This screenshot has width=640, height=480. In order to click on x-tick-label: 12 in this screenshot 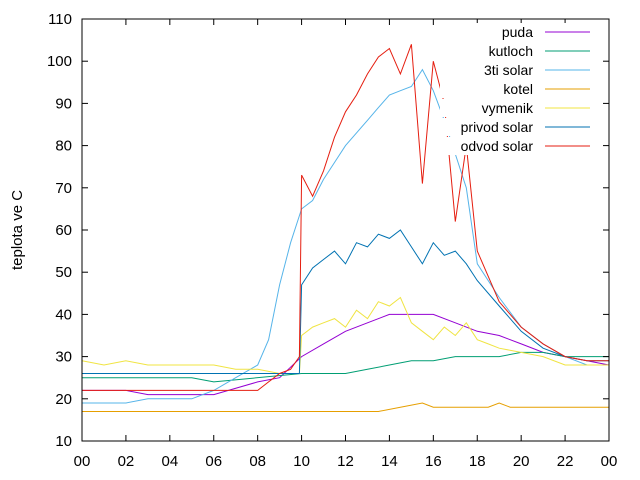, I will do `click(345, 461)`.